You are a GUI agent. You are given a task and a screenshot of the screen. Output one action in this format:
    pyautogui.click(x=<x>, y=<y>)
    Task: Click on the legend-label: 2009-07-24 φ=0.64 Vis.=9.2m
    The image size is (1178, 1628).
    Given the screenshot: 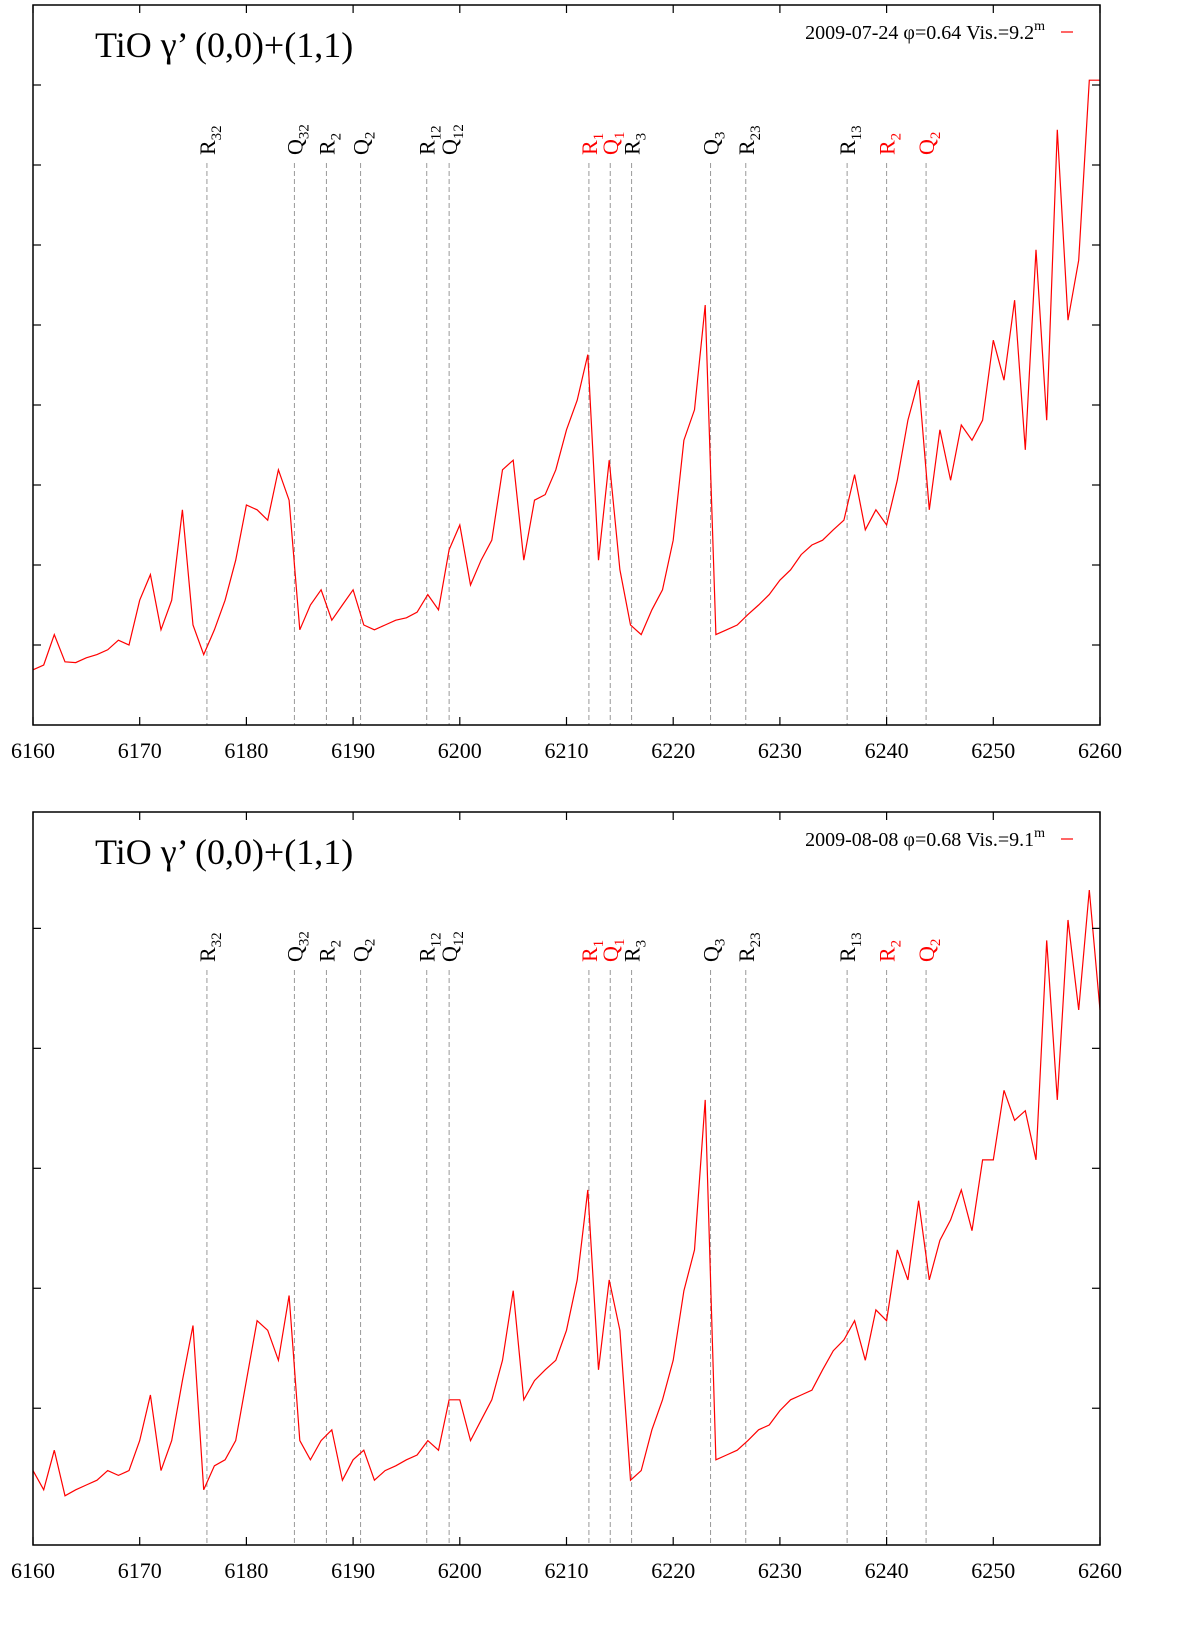 What is the action you would take?
    pyautogui.click(x=925, y=31)
    